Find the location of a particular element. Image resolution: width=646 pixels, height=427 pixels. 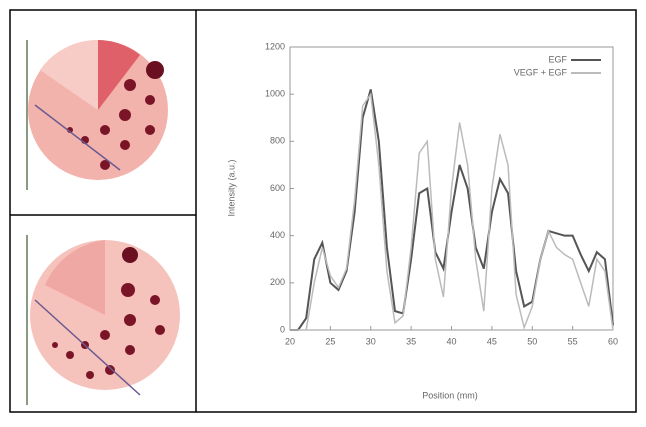

x-tick-label: 50 is located at coordinates (532, 341).